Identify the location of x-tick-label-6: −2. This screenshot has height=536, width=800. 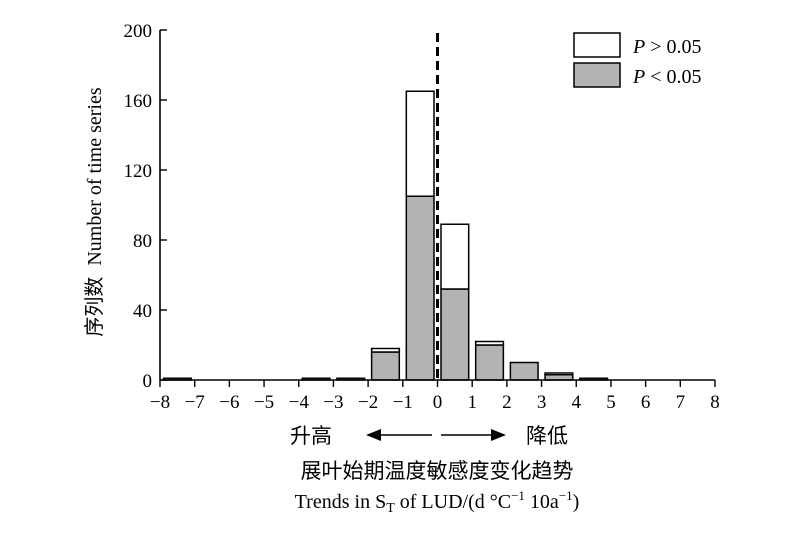
(368, 402).